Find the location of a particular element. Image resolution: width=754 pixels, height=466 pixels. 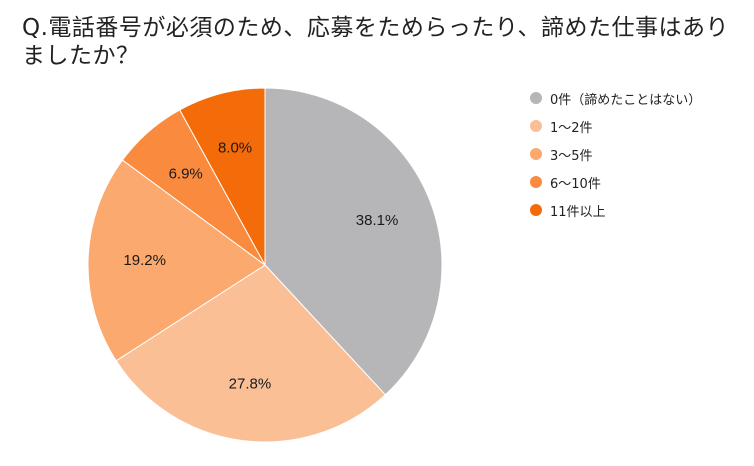

slice-value-label: 6.9% is located at coordinates (186, 173).